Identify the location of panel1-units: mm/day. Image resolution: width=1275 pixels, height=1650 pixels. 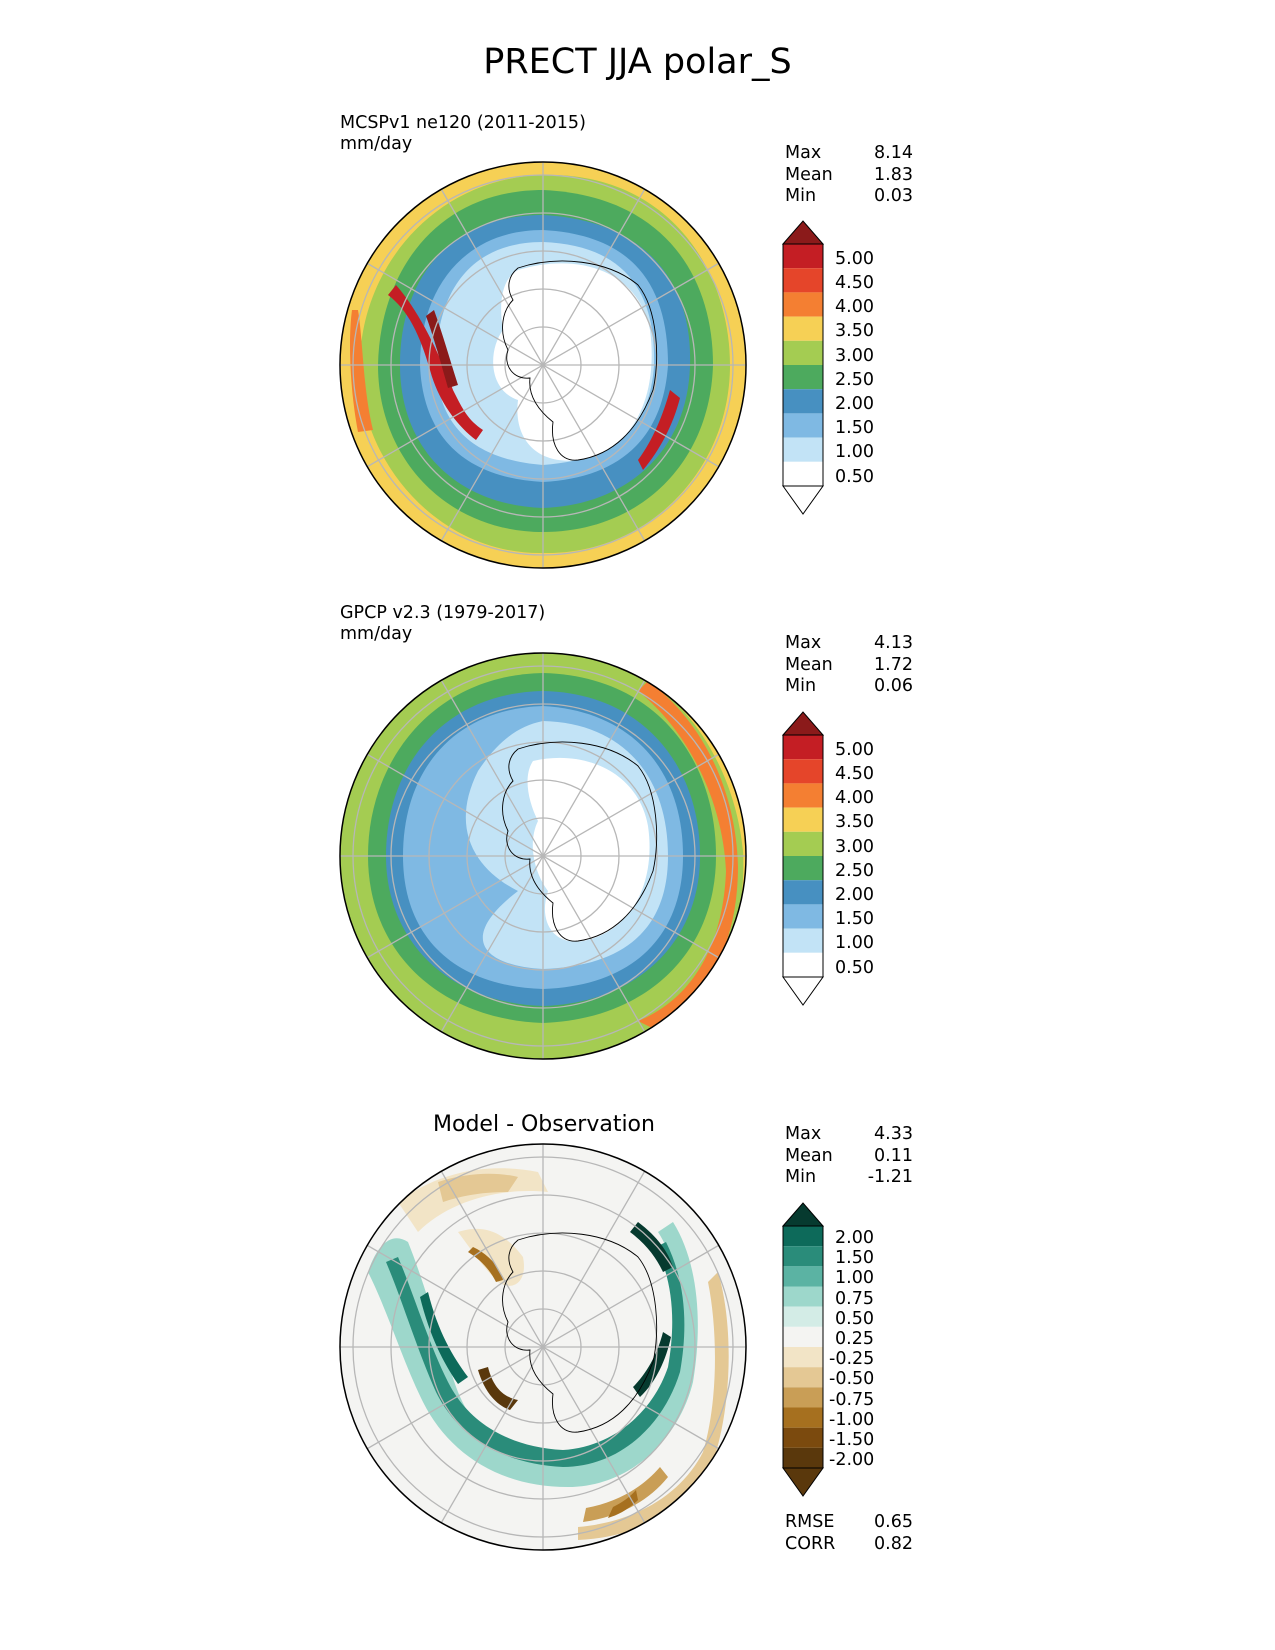
(376, 144).